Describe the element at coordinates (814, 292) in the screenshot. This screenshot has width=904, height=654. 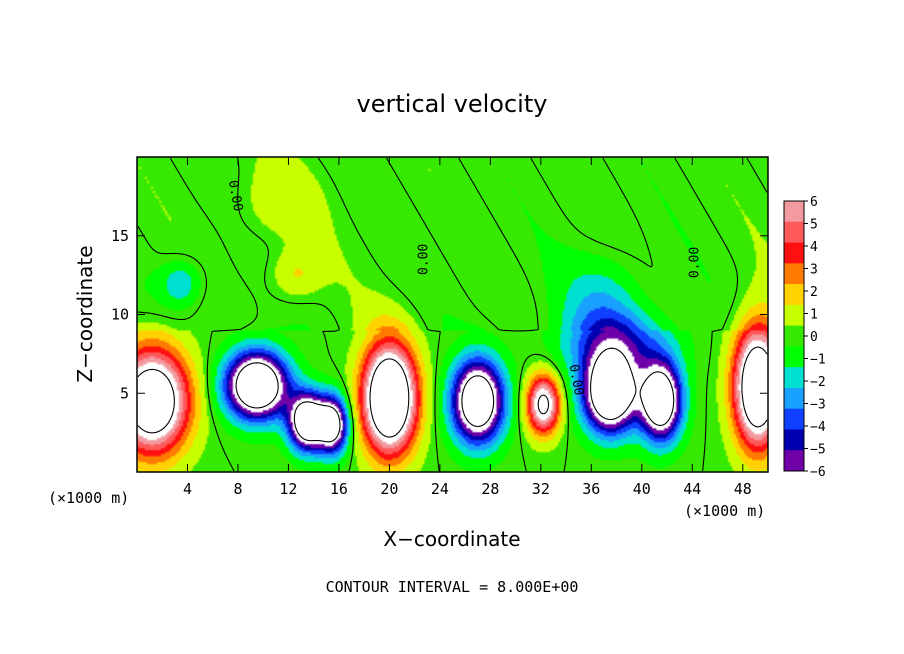
I see `colorbar-label: 2` at that location.